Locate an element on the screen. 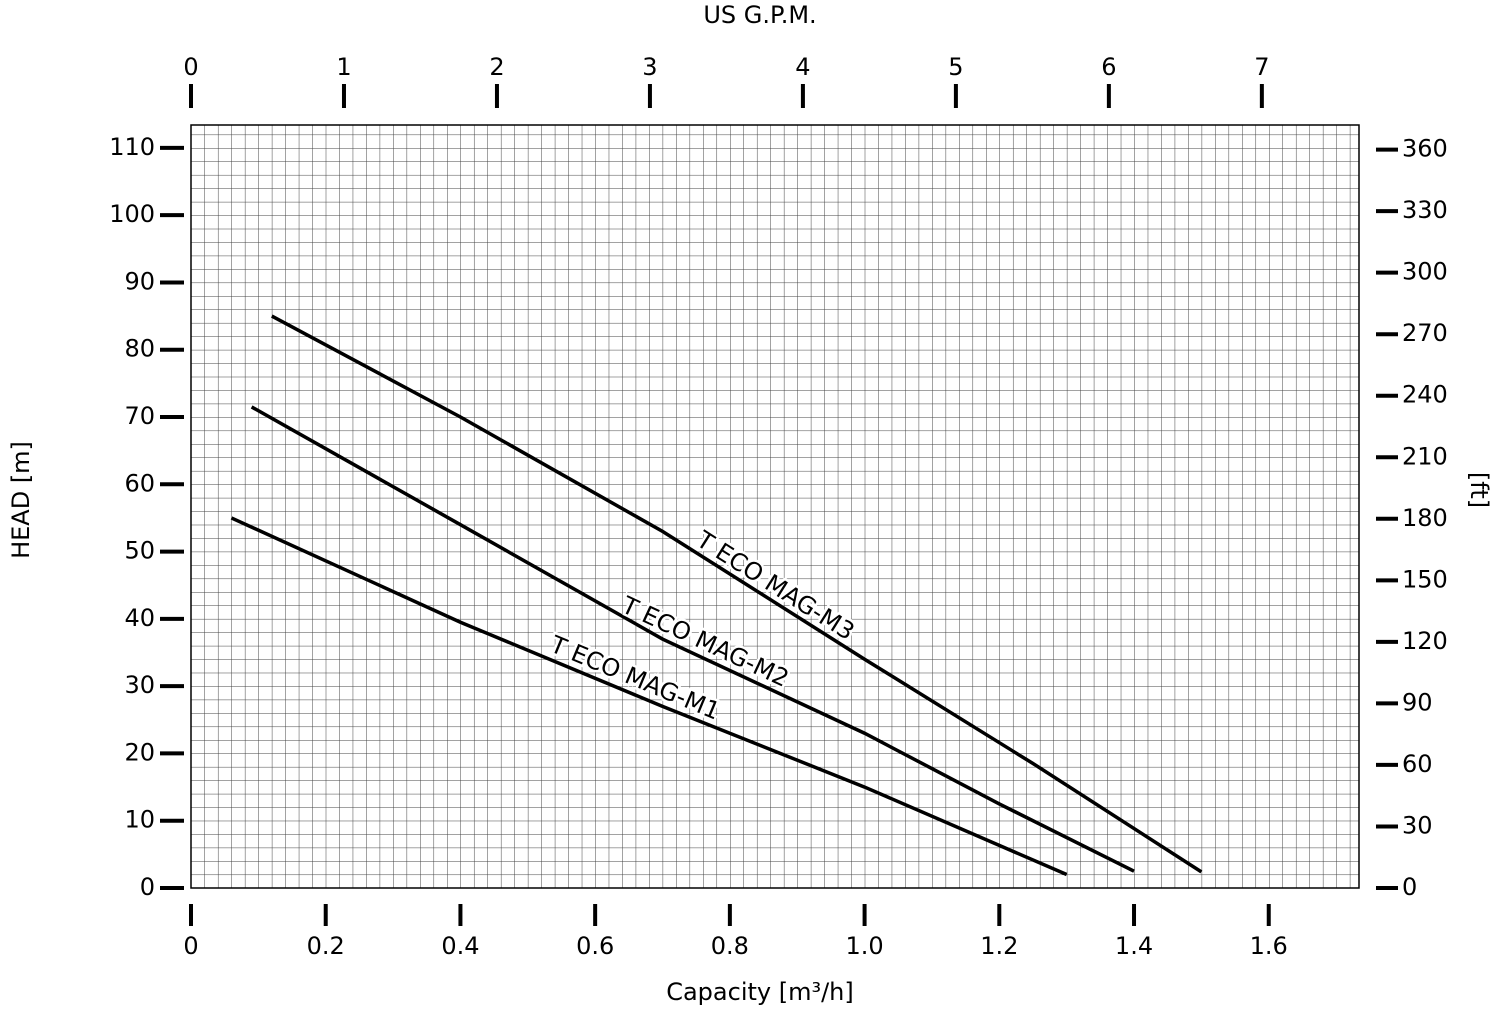  x-tick-label: 1.4 is located at coordinates (1134, 946).